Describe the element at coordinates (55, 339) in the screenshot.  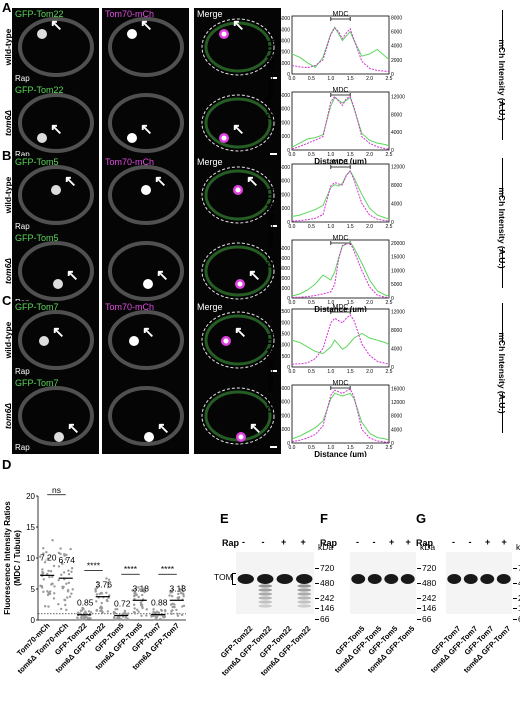
I see `micrograph-c-r1-c1: GFP-Tom7 Rap ↖` at that location.